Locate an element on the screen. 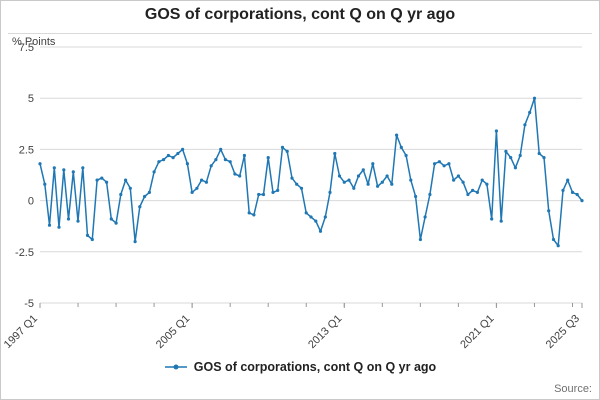 This screenshot has width=600, height=400. title-divider is located at coordinates (300, 33).